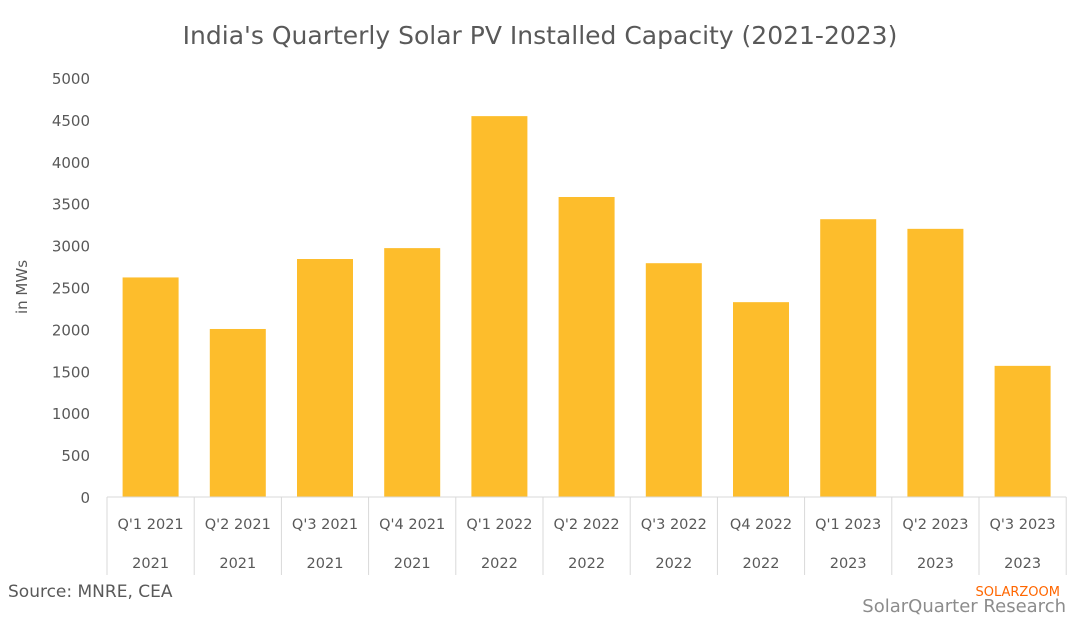 This screenshot has height=629, width=1080. I want to click on x-tick-label: Q'3 2021, so click(325, 525).